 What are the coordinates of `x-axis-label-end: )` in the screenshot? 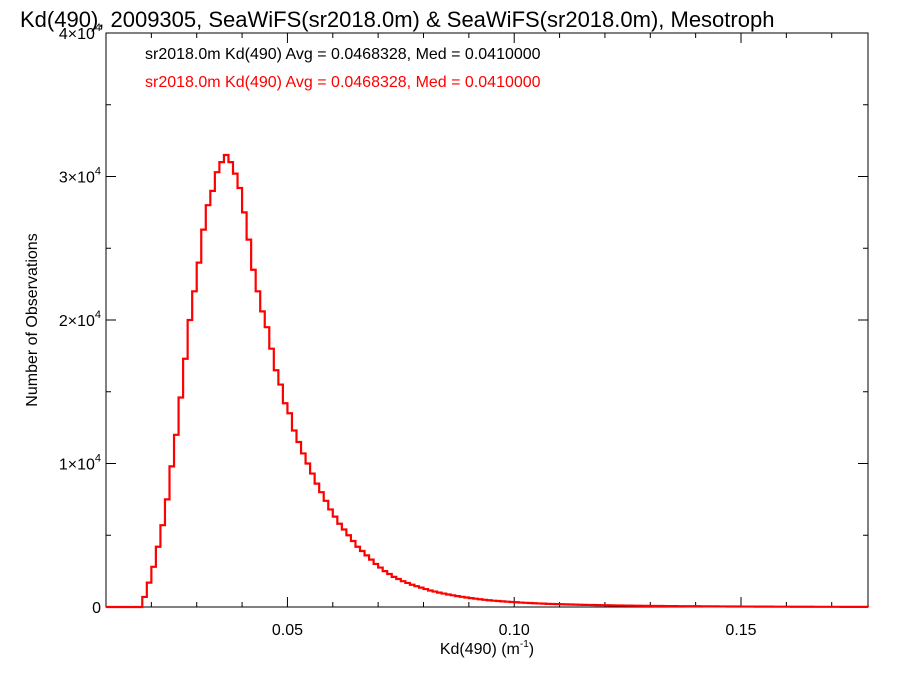 It's located at (531, 649).